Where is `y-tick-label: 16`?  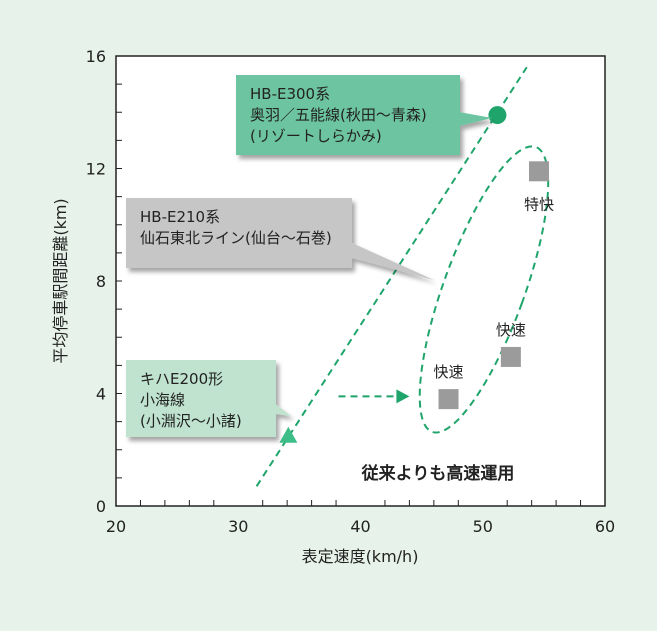
y-tick-label: 16 is located at coordinates (96, 56).